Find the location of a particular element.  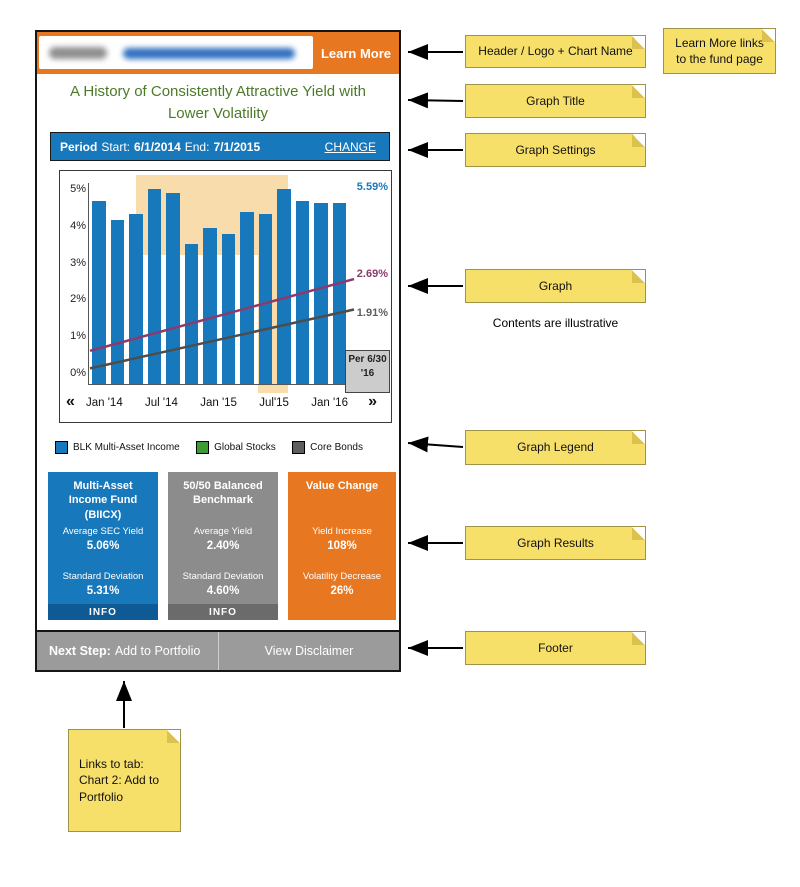

y-tick: 0% is located at coordinates (78, 372).